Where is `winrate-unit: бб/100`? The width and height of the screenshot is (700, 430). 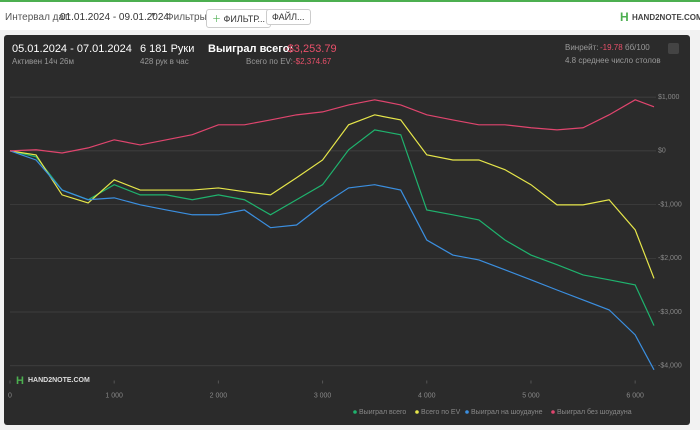 winrate-unit: бб/100 is located at coordinates (637, 47).